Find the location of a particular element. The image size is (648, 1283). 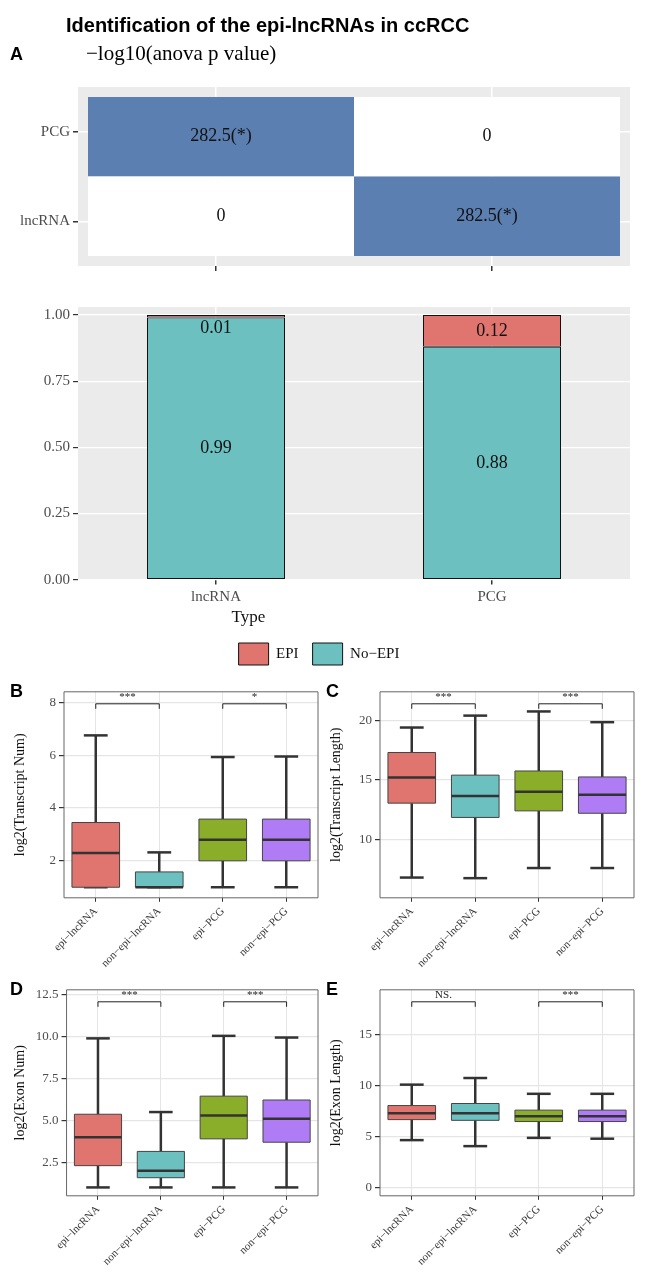

y-tick-label: 2 is located at coordinates (52, 860).